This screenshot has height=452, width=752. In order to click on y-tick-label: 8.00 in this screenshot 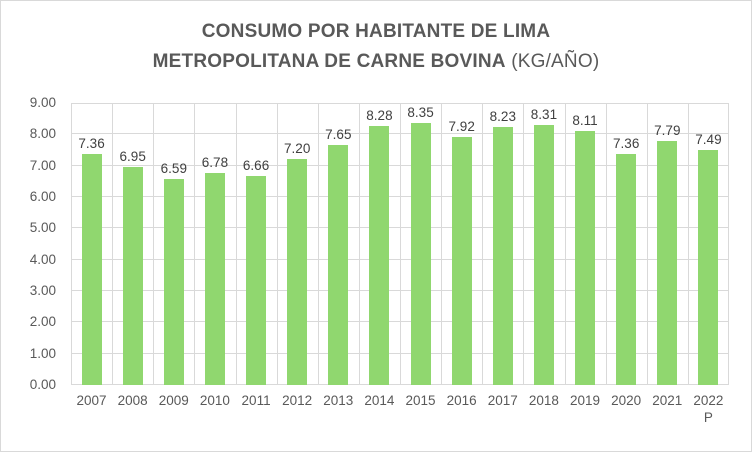, I will do `click(42, 134)`.